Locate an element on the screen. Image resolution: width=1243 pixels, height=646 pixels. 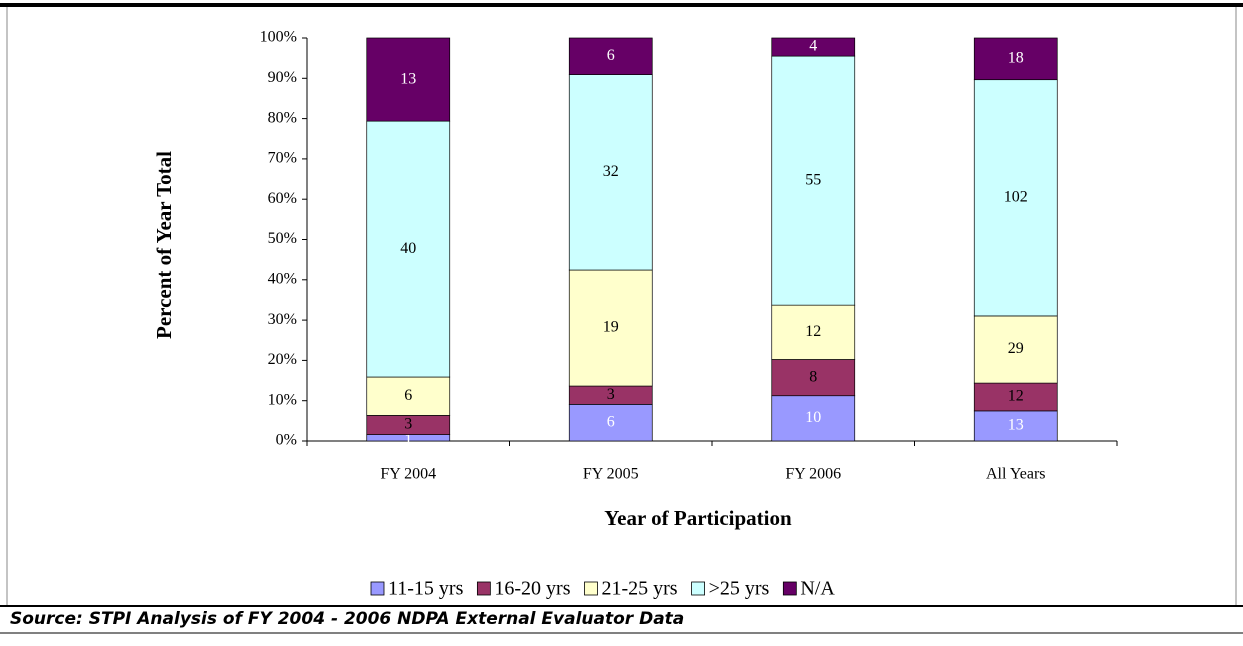
legend-label: 16-20 yrs is located at coordinates (532, 589).